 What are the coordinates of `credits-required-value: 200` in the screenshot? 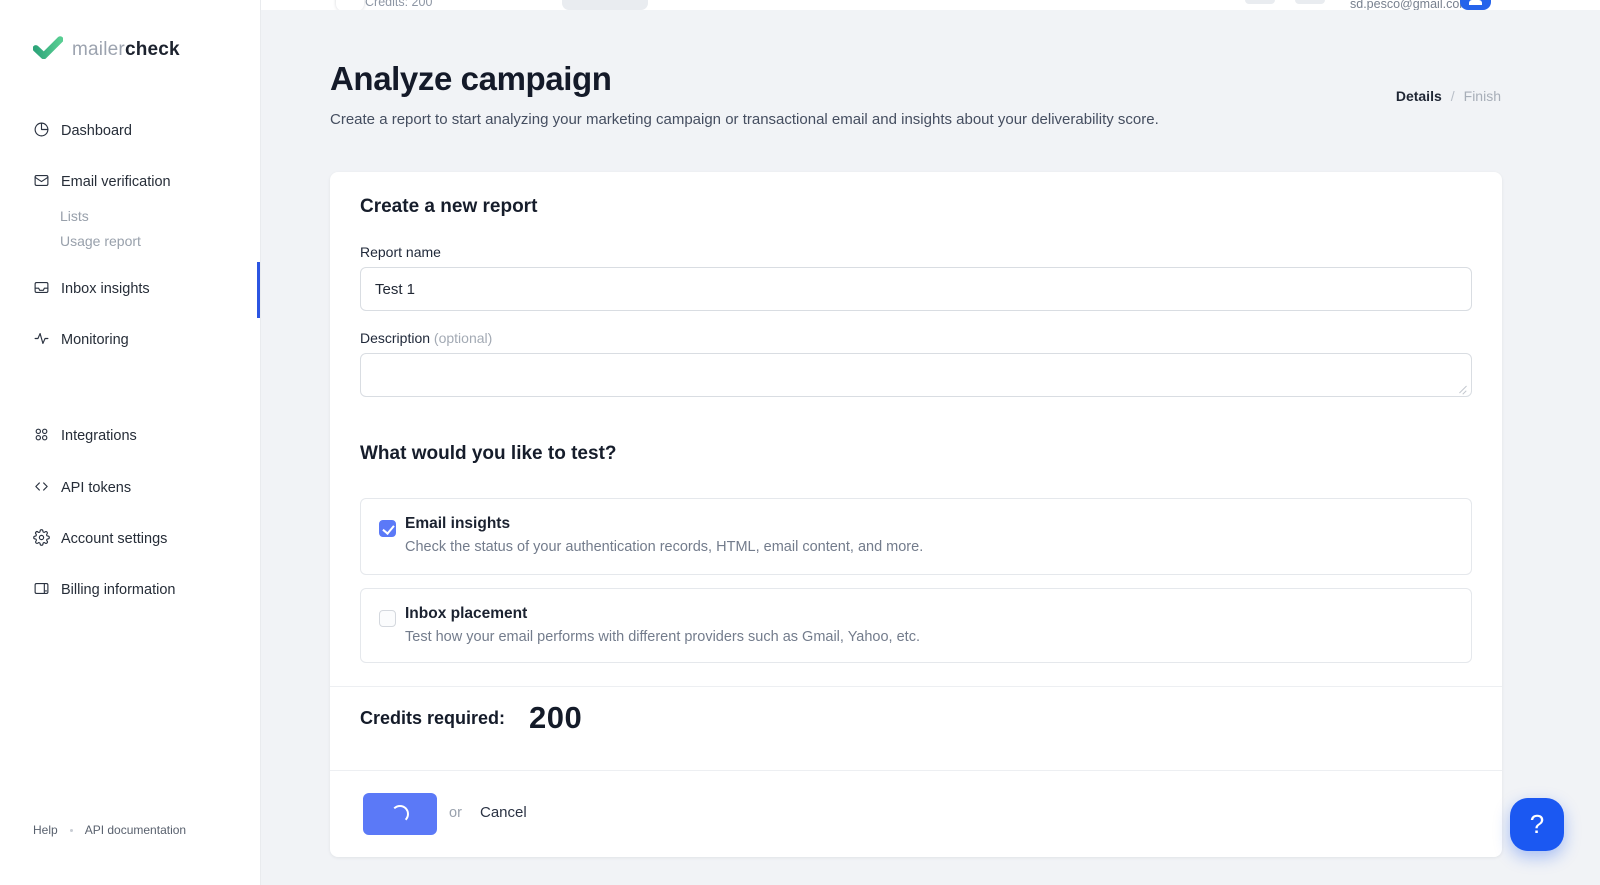 It's located at (556, 717).